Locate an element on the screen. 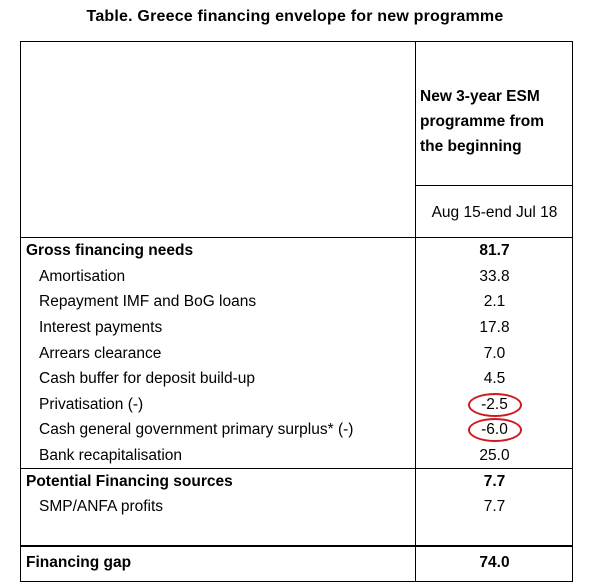 This screenshot has width=590, height=584. table-row: Potential Financing sources 7.7 is located at coordinates (297, 481).